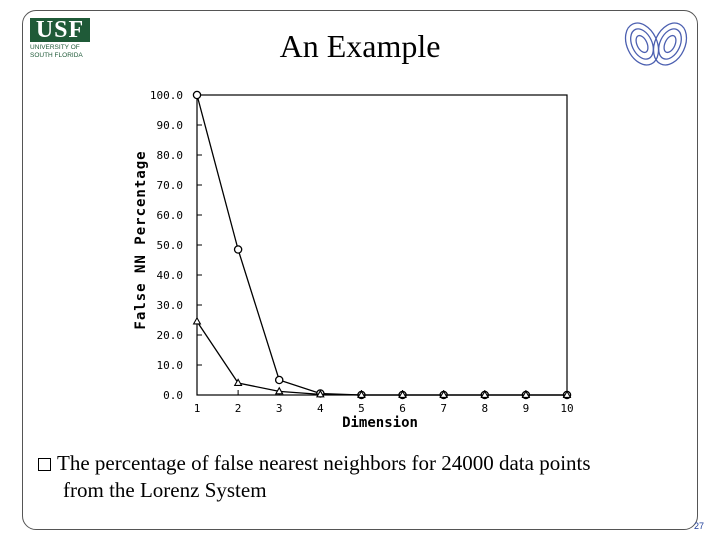  Describe the element at coordinates (60, 30) in the screenshot. I see `logo-mark: USF` at that location.